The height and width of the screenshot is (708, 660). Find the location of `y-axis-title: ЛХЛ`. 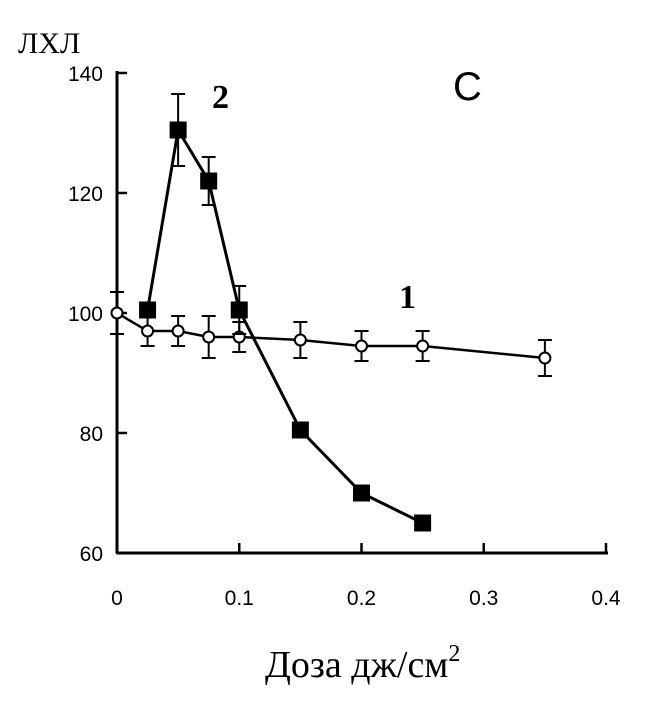

y-axis-title: ЛХЛ is located at coordinates (49, 43).